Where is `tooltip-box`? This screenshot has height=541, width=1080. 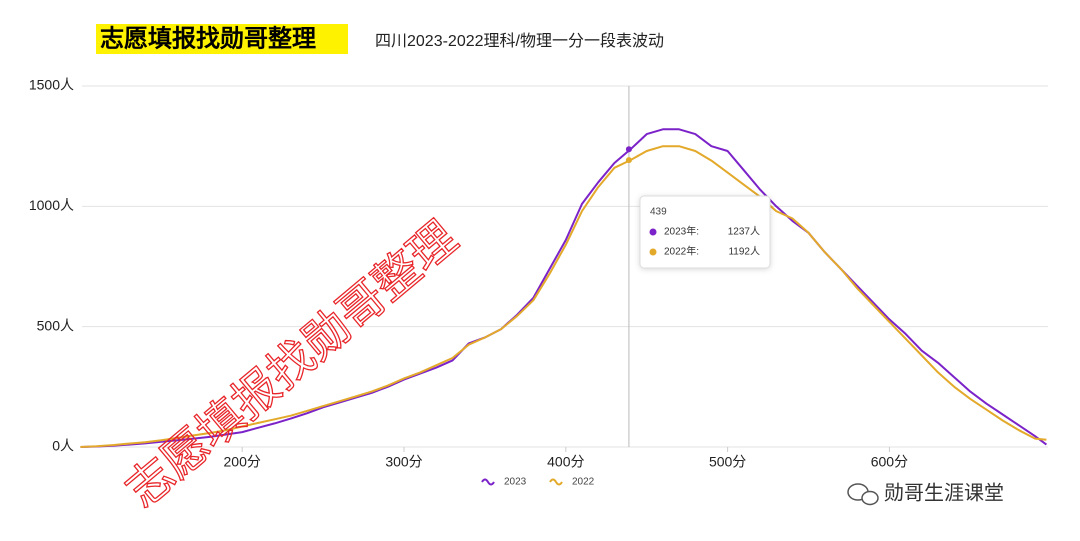
tooltip-box is located at coordinates (705, 232).